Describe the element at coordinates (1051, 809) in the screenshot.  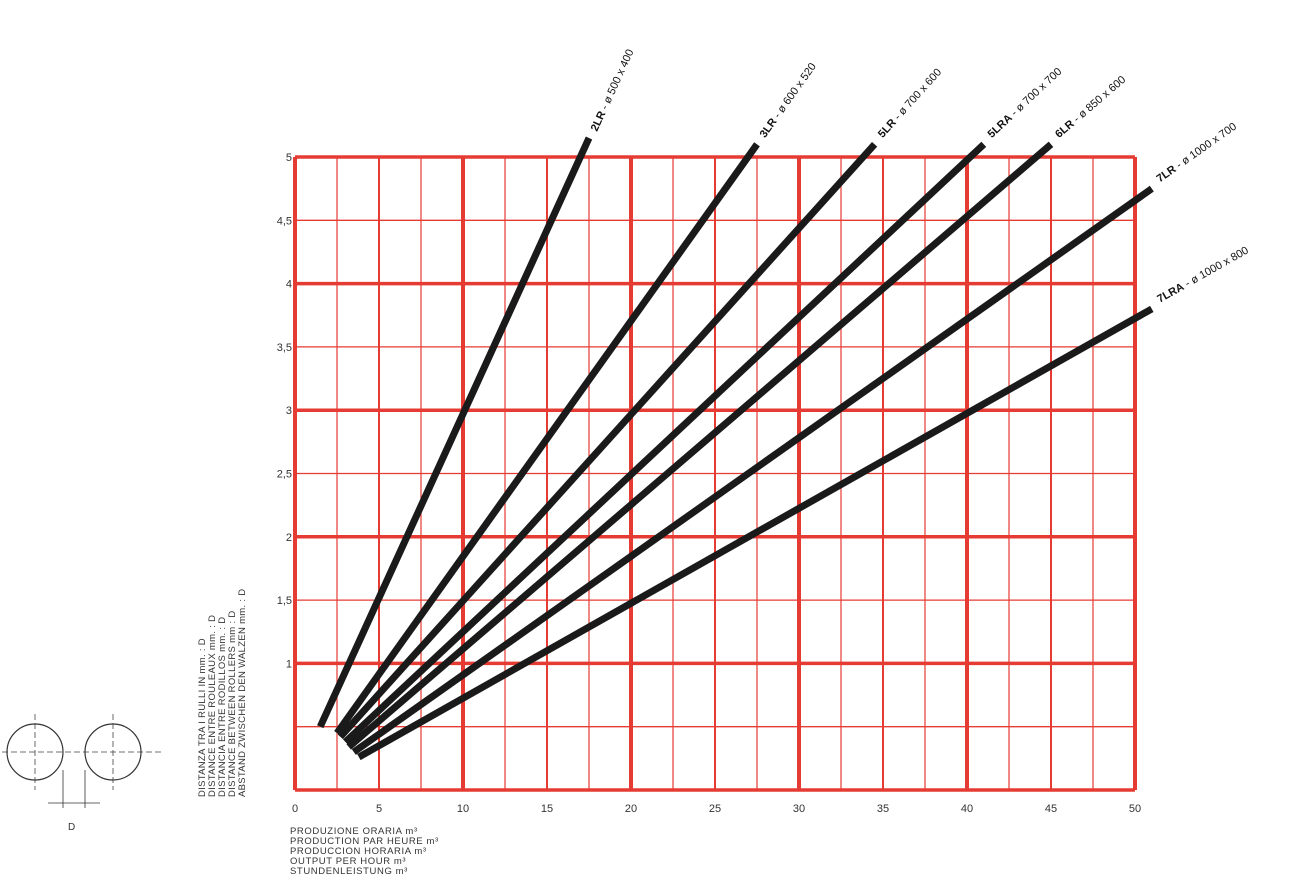
I see `x-tick-label: 45` at that location.